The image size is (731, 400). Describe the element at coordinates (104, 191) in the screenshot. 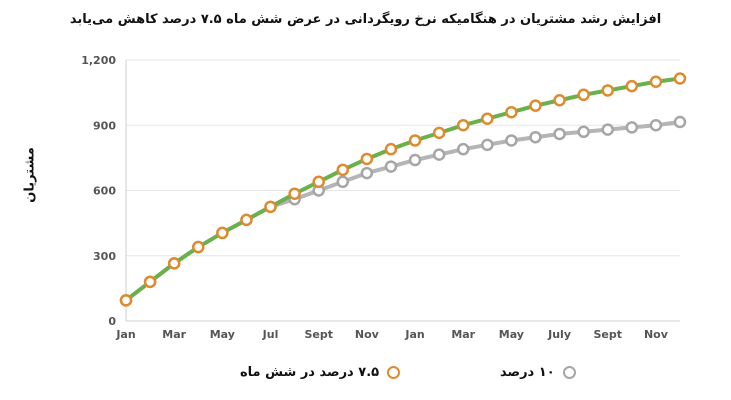

I see `y-tick-label: 600` at that location.